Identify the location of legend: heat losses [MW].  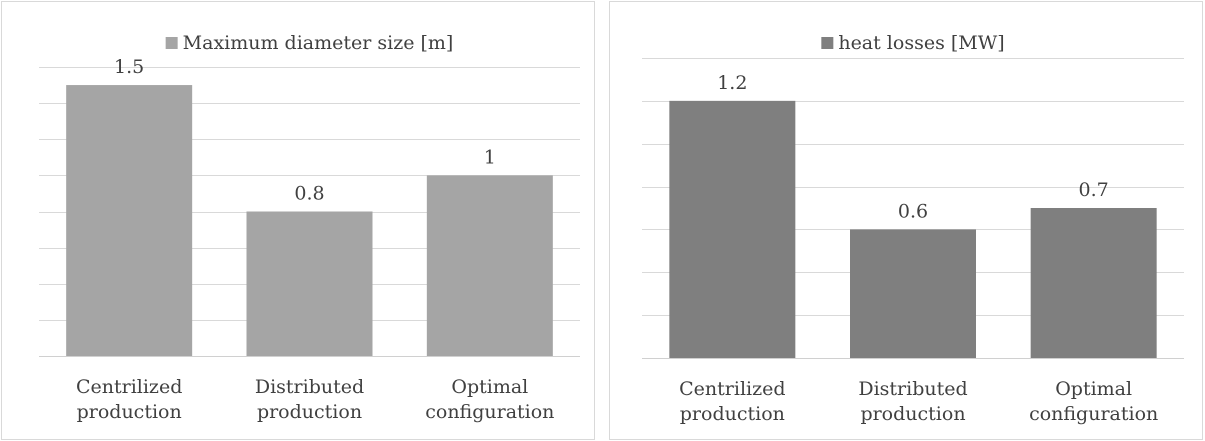
(913, 43).